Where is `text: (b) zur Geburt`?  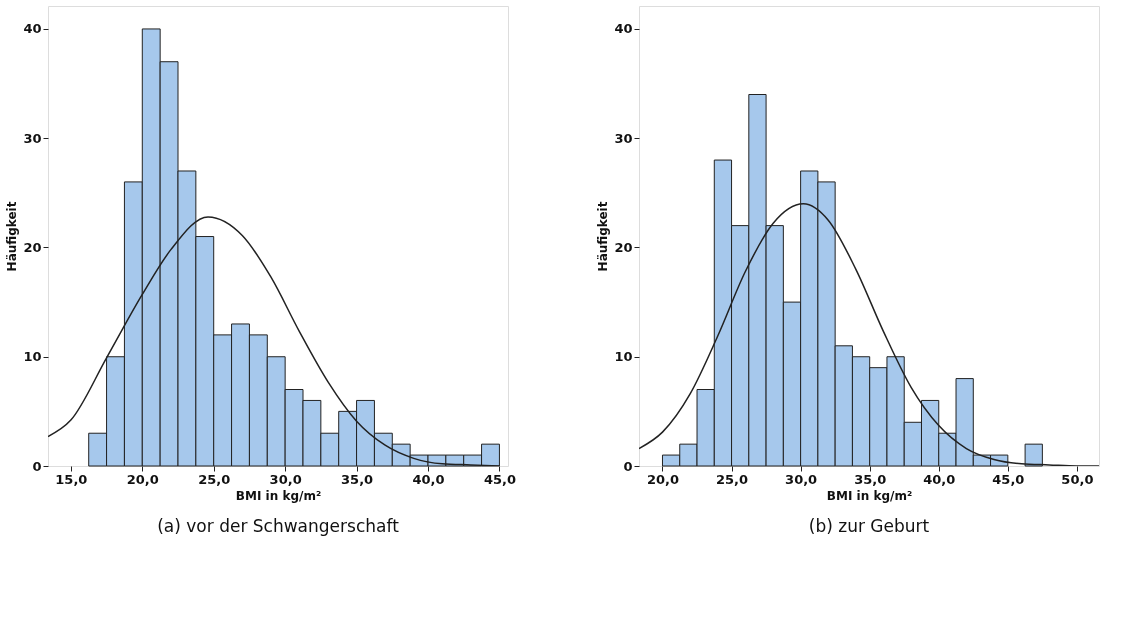
text: (b) zur Geburt is located at coordinates (869, 526).